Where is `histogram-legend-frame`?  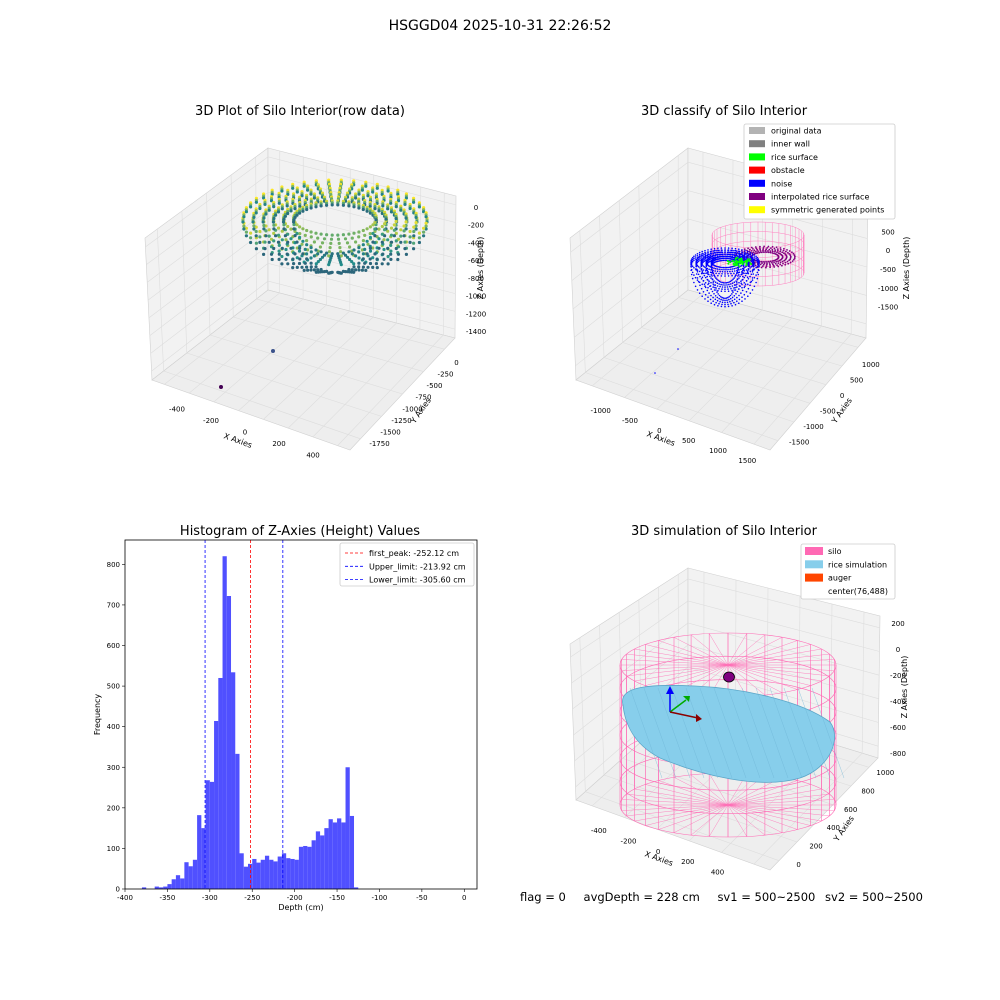
histogram-legend-frame is located at coordinates (407, 564).